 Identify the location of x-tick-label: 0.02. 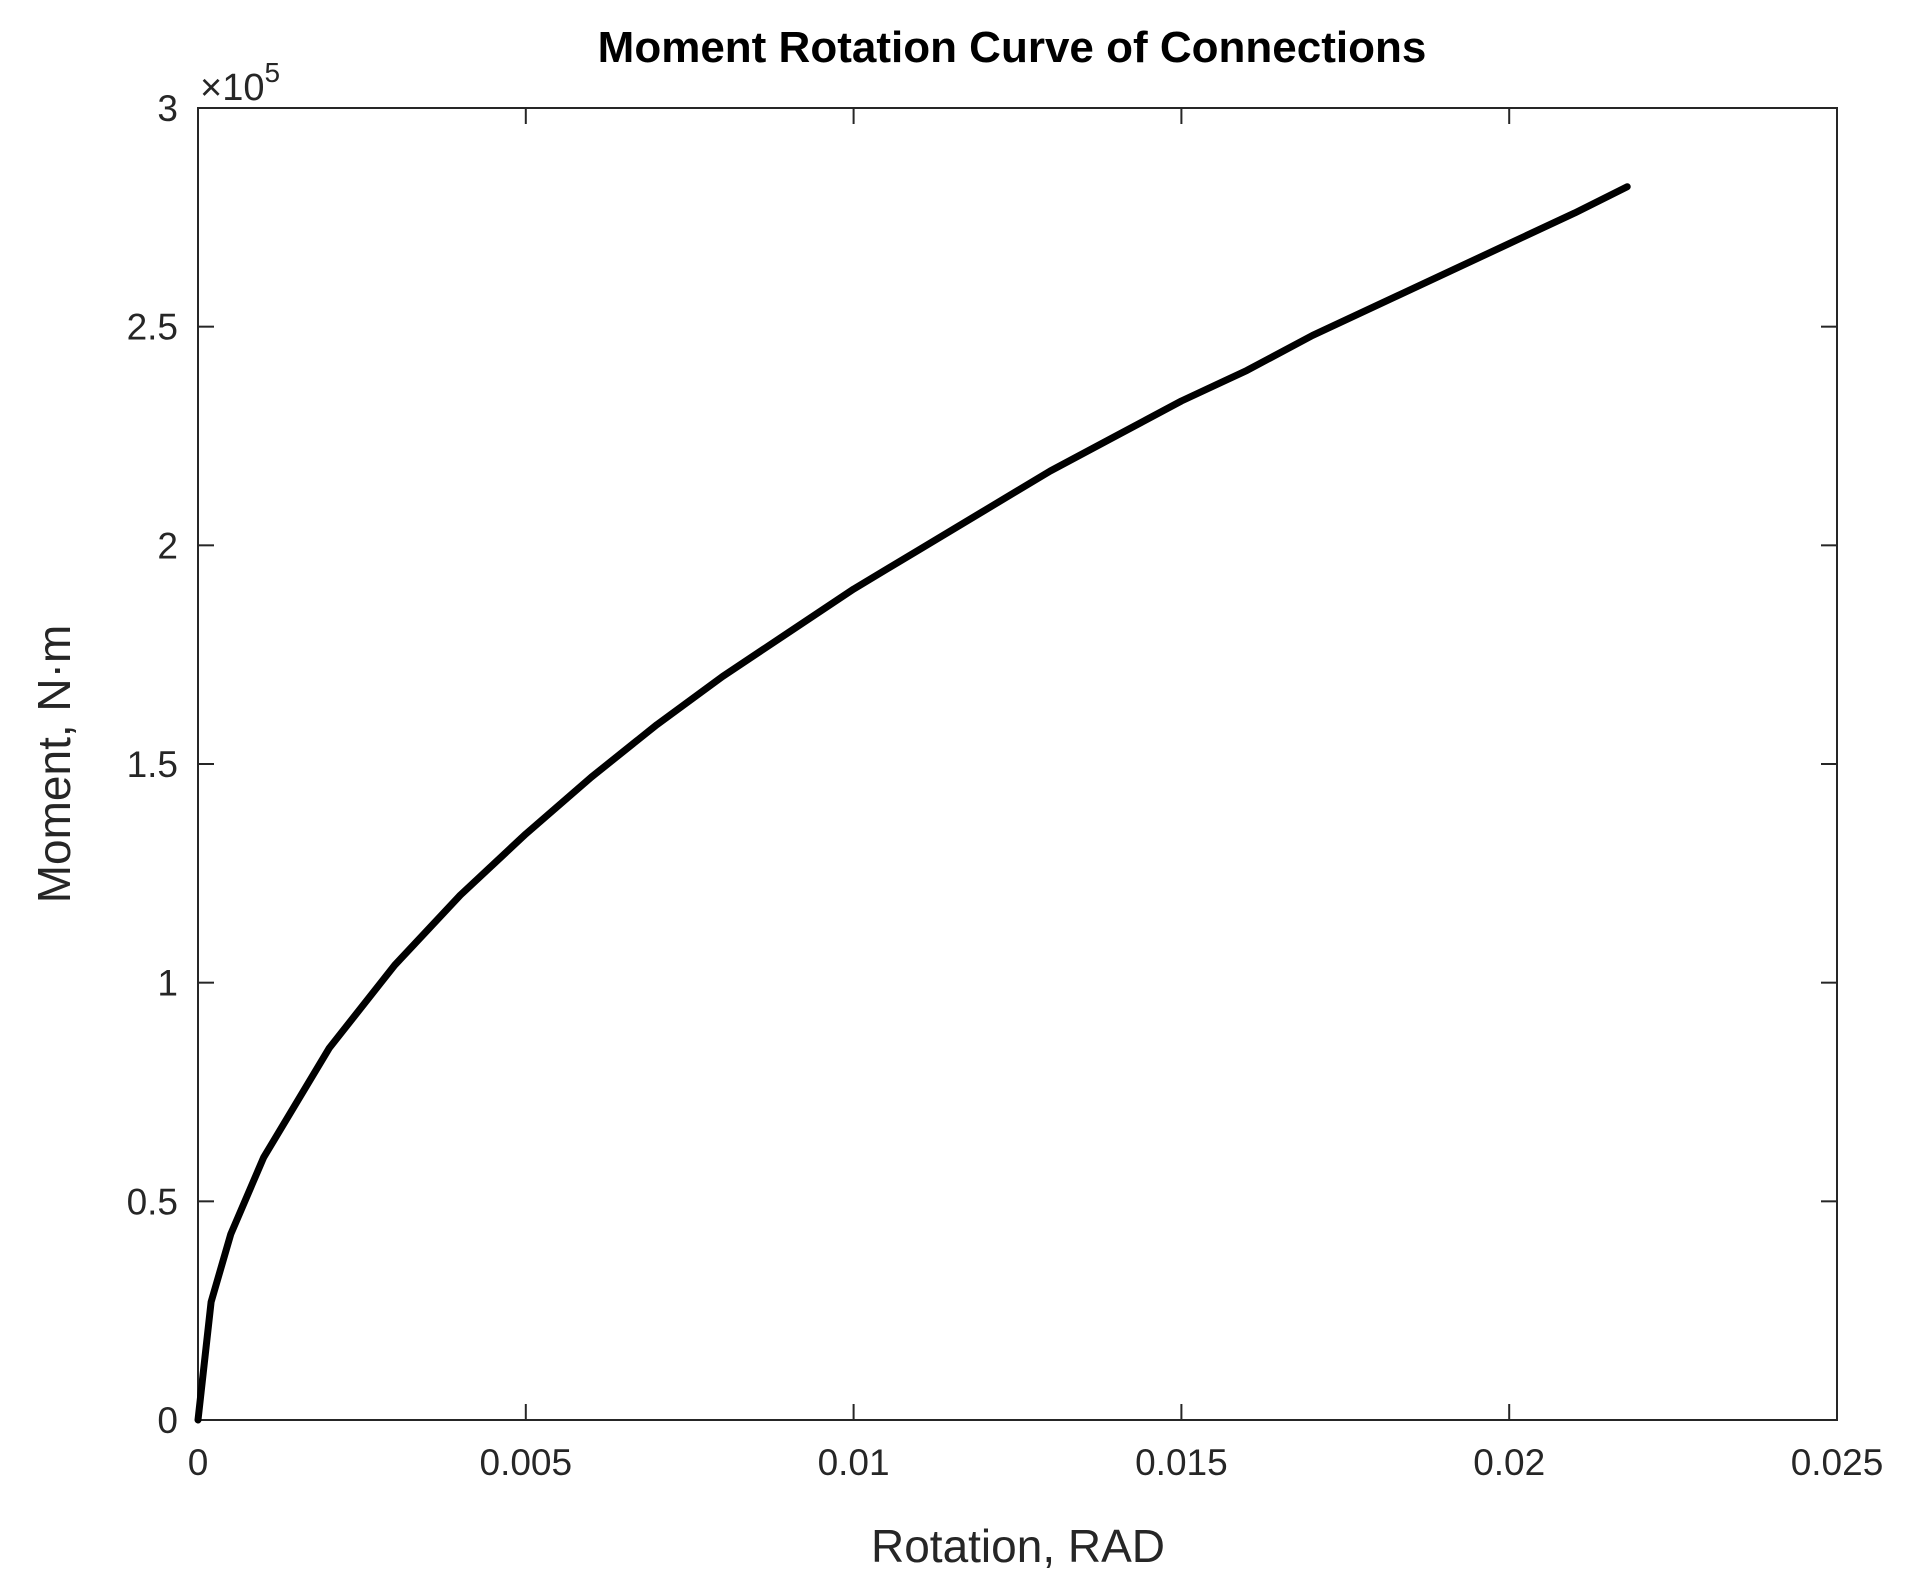
(1509, 1462).